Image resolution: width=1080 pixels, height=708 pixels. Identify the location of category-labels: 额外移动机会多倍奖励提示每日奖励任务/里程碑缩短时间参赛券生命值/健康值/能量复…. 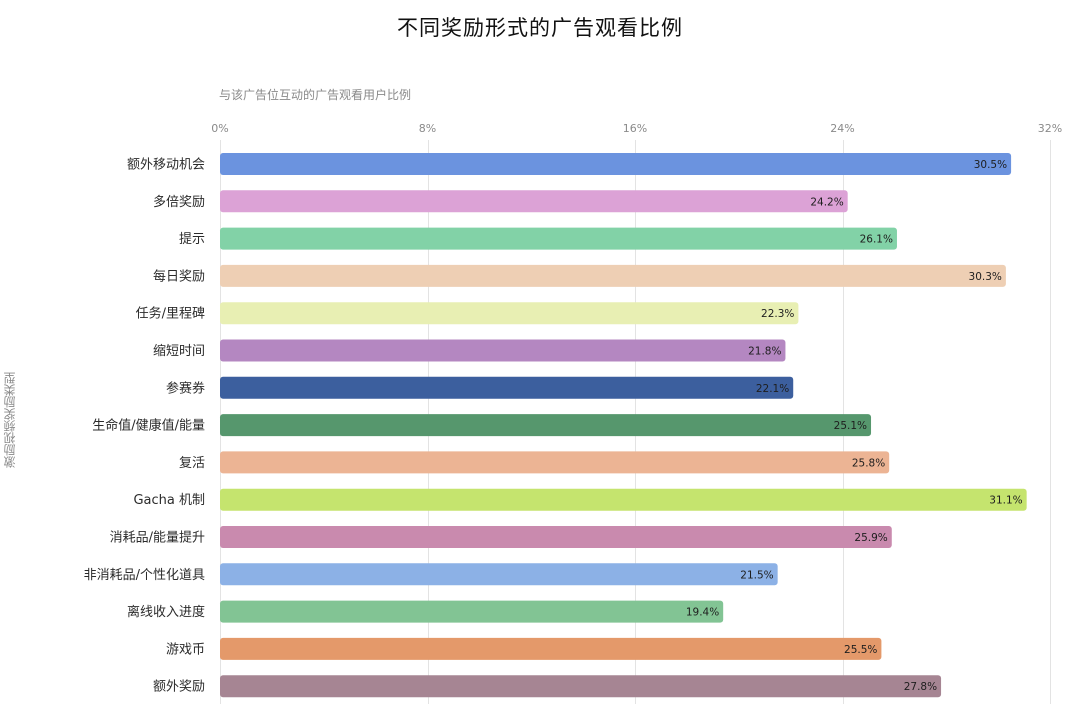
(144, 426).